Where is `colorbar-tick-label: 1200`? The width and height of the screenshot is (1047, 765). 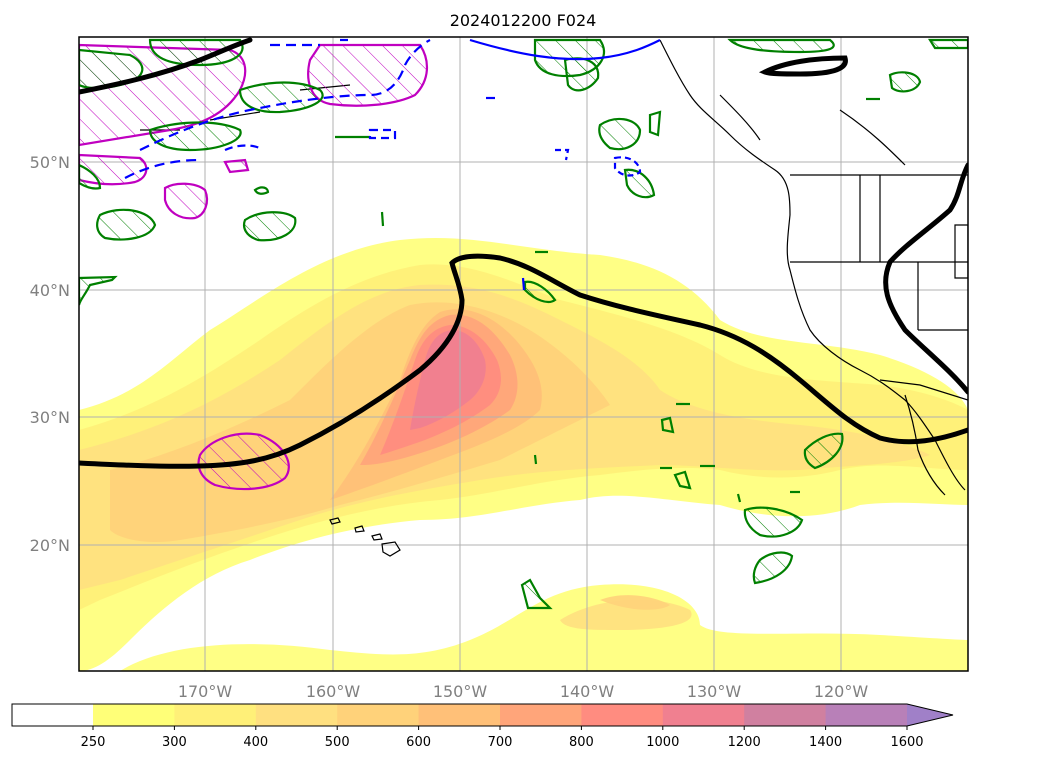
colorbar-tick-label: 1200 is located at coordinates (744, 742).